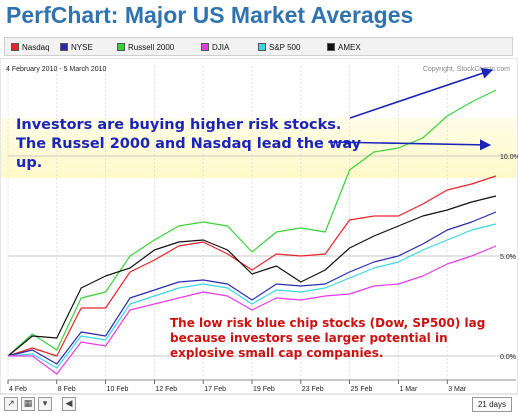 The image size is (518, 416). I want to click on legend-label: Russell 2000, so click(151, 47).